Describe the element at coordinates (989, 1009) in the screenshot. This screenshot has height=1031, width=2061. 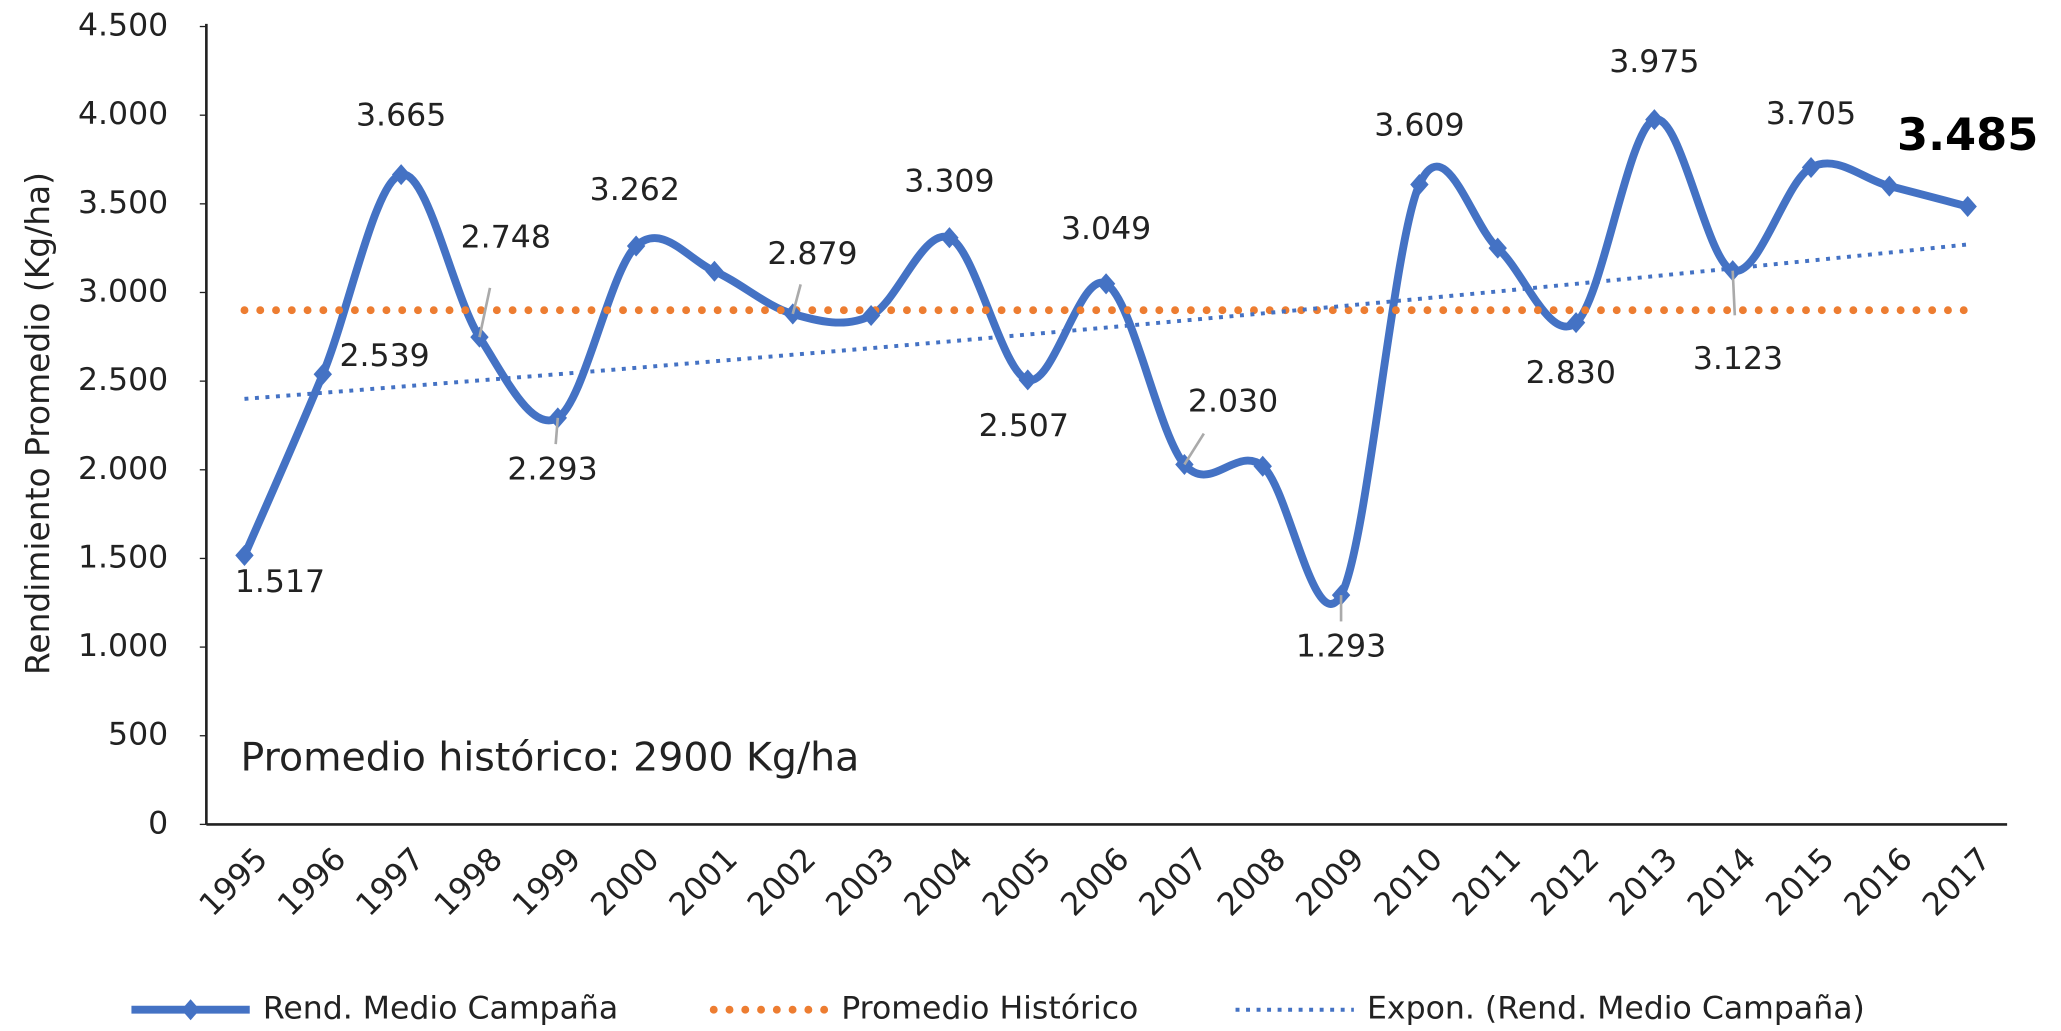
I see `legend-label: Promedio Histórico` at that location.